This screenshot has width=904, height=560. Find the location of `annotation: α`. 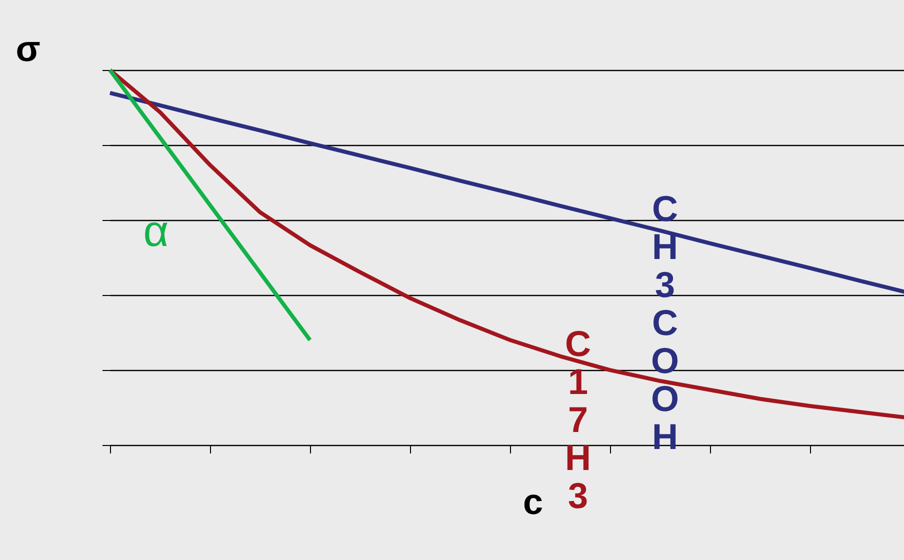

annotation: α is located at coordinates (156, 231).